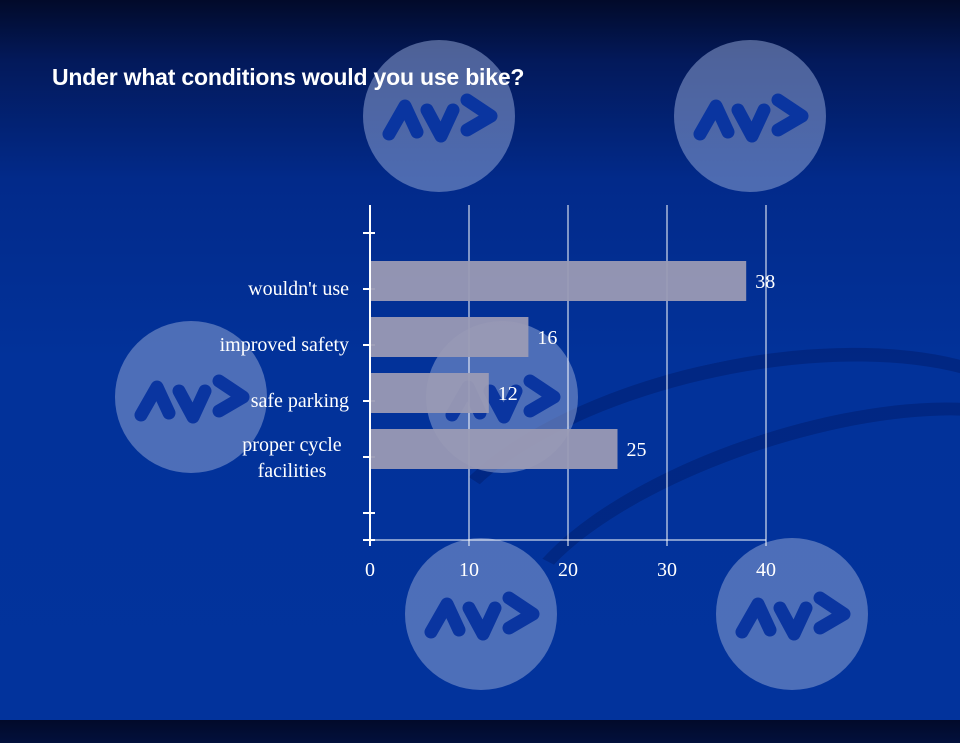 The image size is (960, 743). I want to click on category-label: safe parking, so click(300, 401).